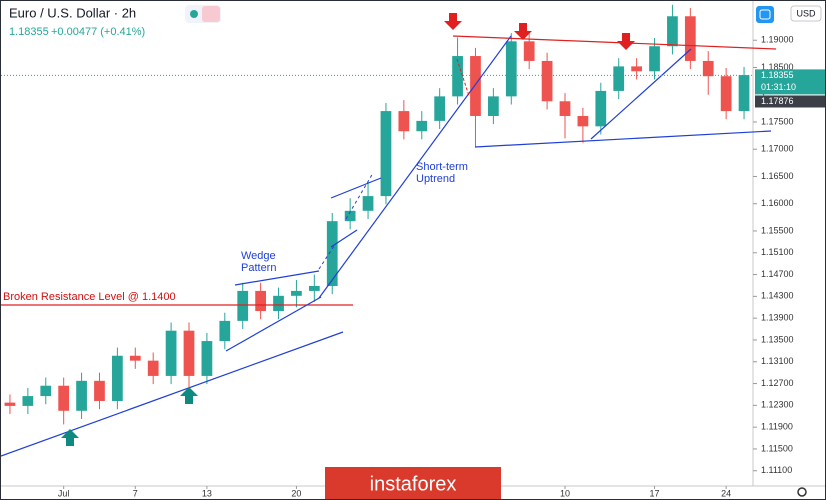 The width and height of the screenshot is (826, 500). What do you see at coordinates (258, 256) in the screenshot?
I see `annotation: Wedge` at bounding box center [258, 256].